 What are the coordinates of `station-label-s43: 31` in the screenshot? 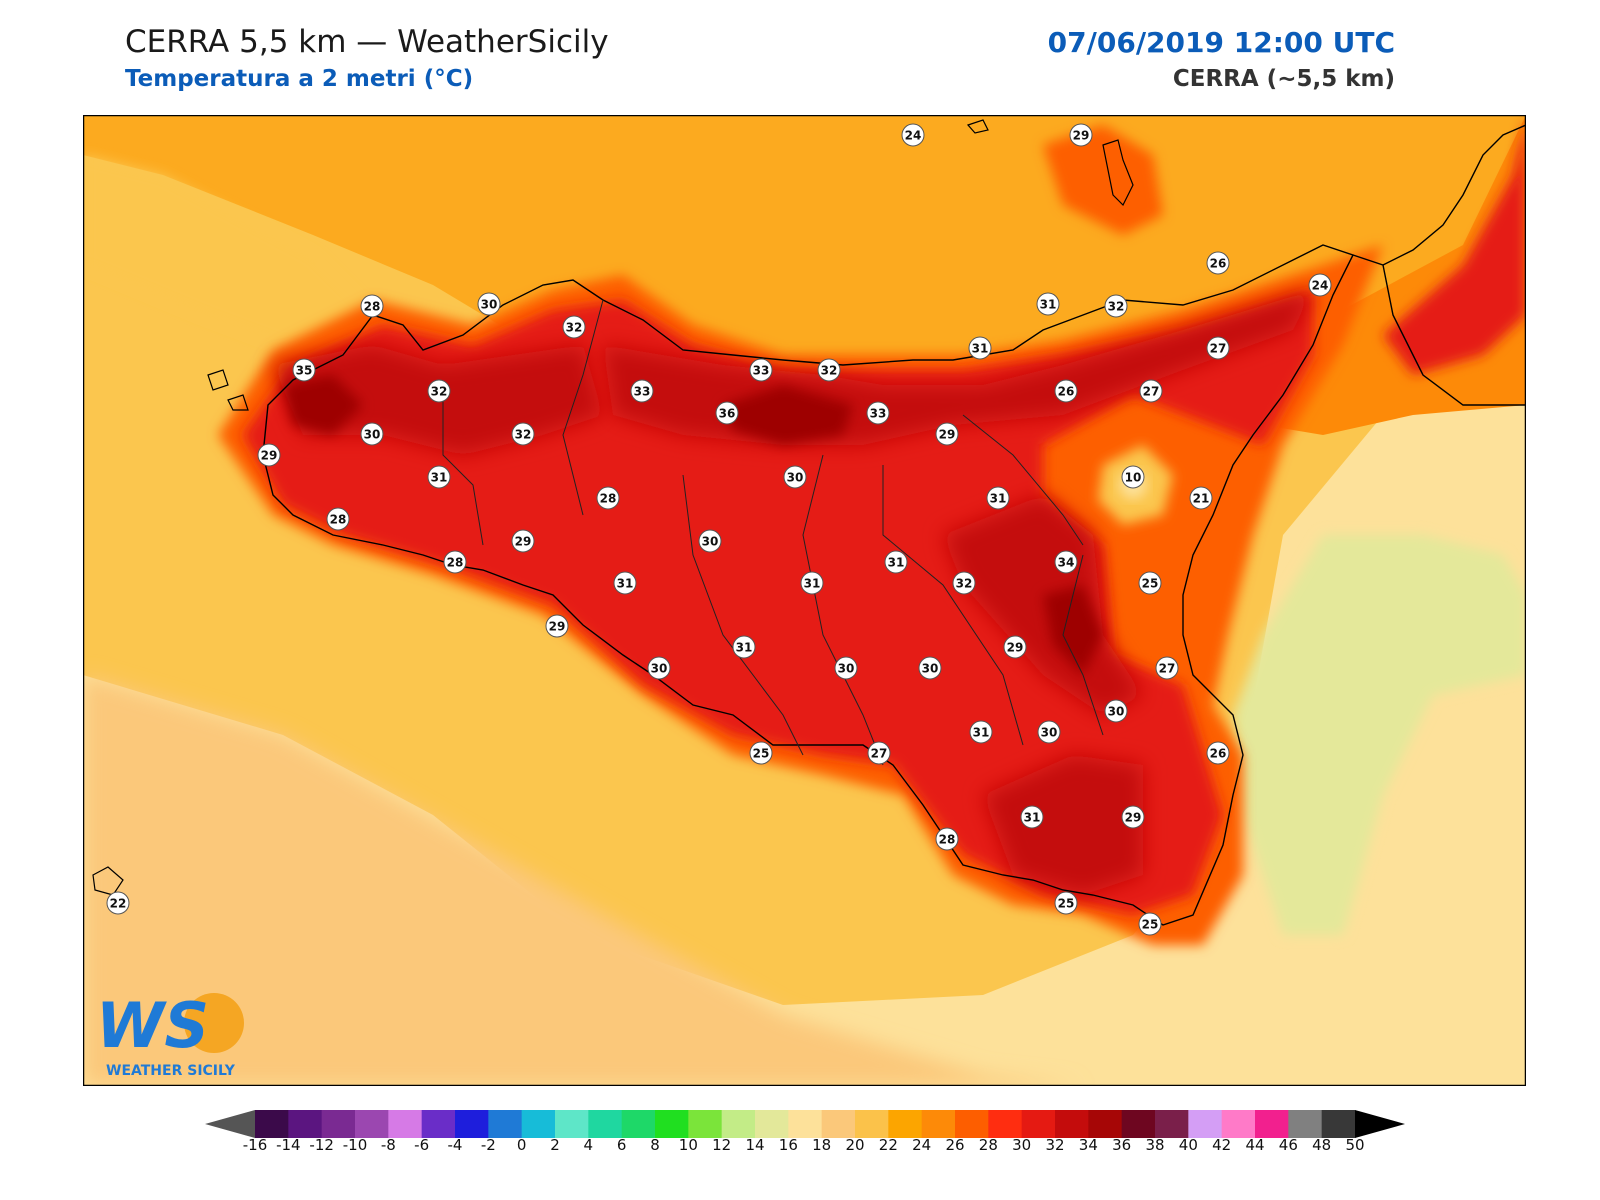 It's located at (744, 647).